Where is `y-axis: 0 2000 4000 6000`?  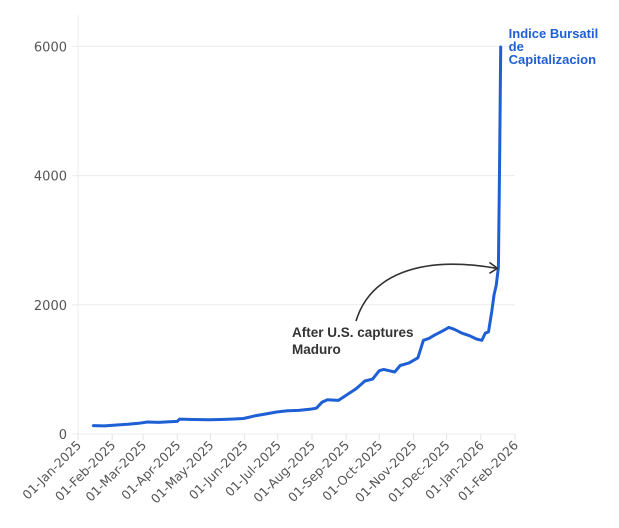 y-axis: 0 2000 4000 6000 is located at coordinates (50, 241).